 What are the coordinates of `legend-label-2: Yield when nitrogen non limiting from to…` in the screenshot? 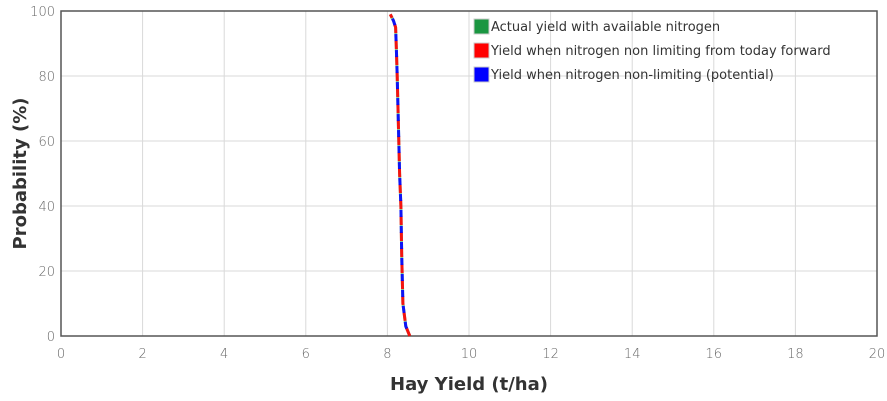 It's located at (660, 51).